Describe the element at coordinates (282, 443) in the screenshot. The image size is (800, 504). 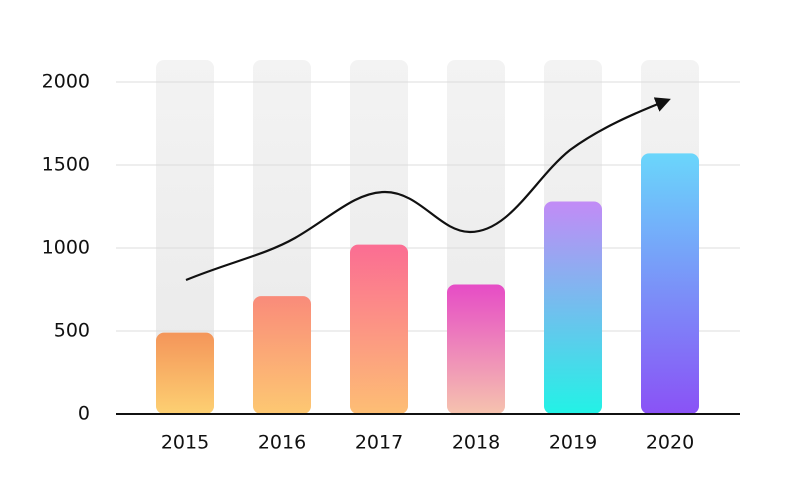
I see `x-tick-label: 2016` at that location.